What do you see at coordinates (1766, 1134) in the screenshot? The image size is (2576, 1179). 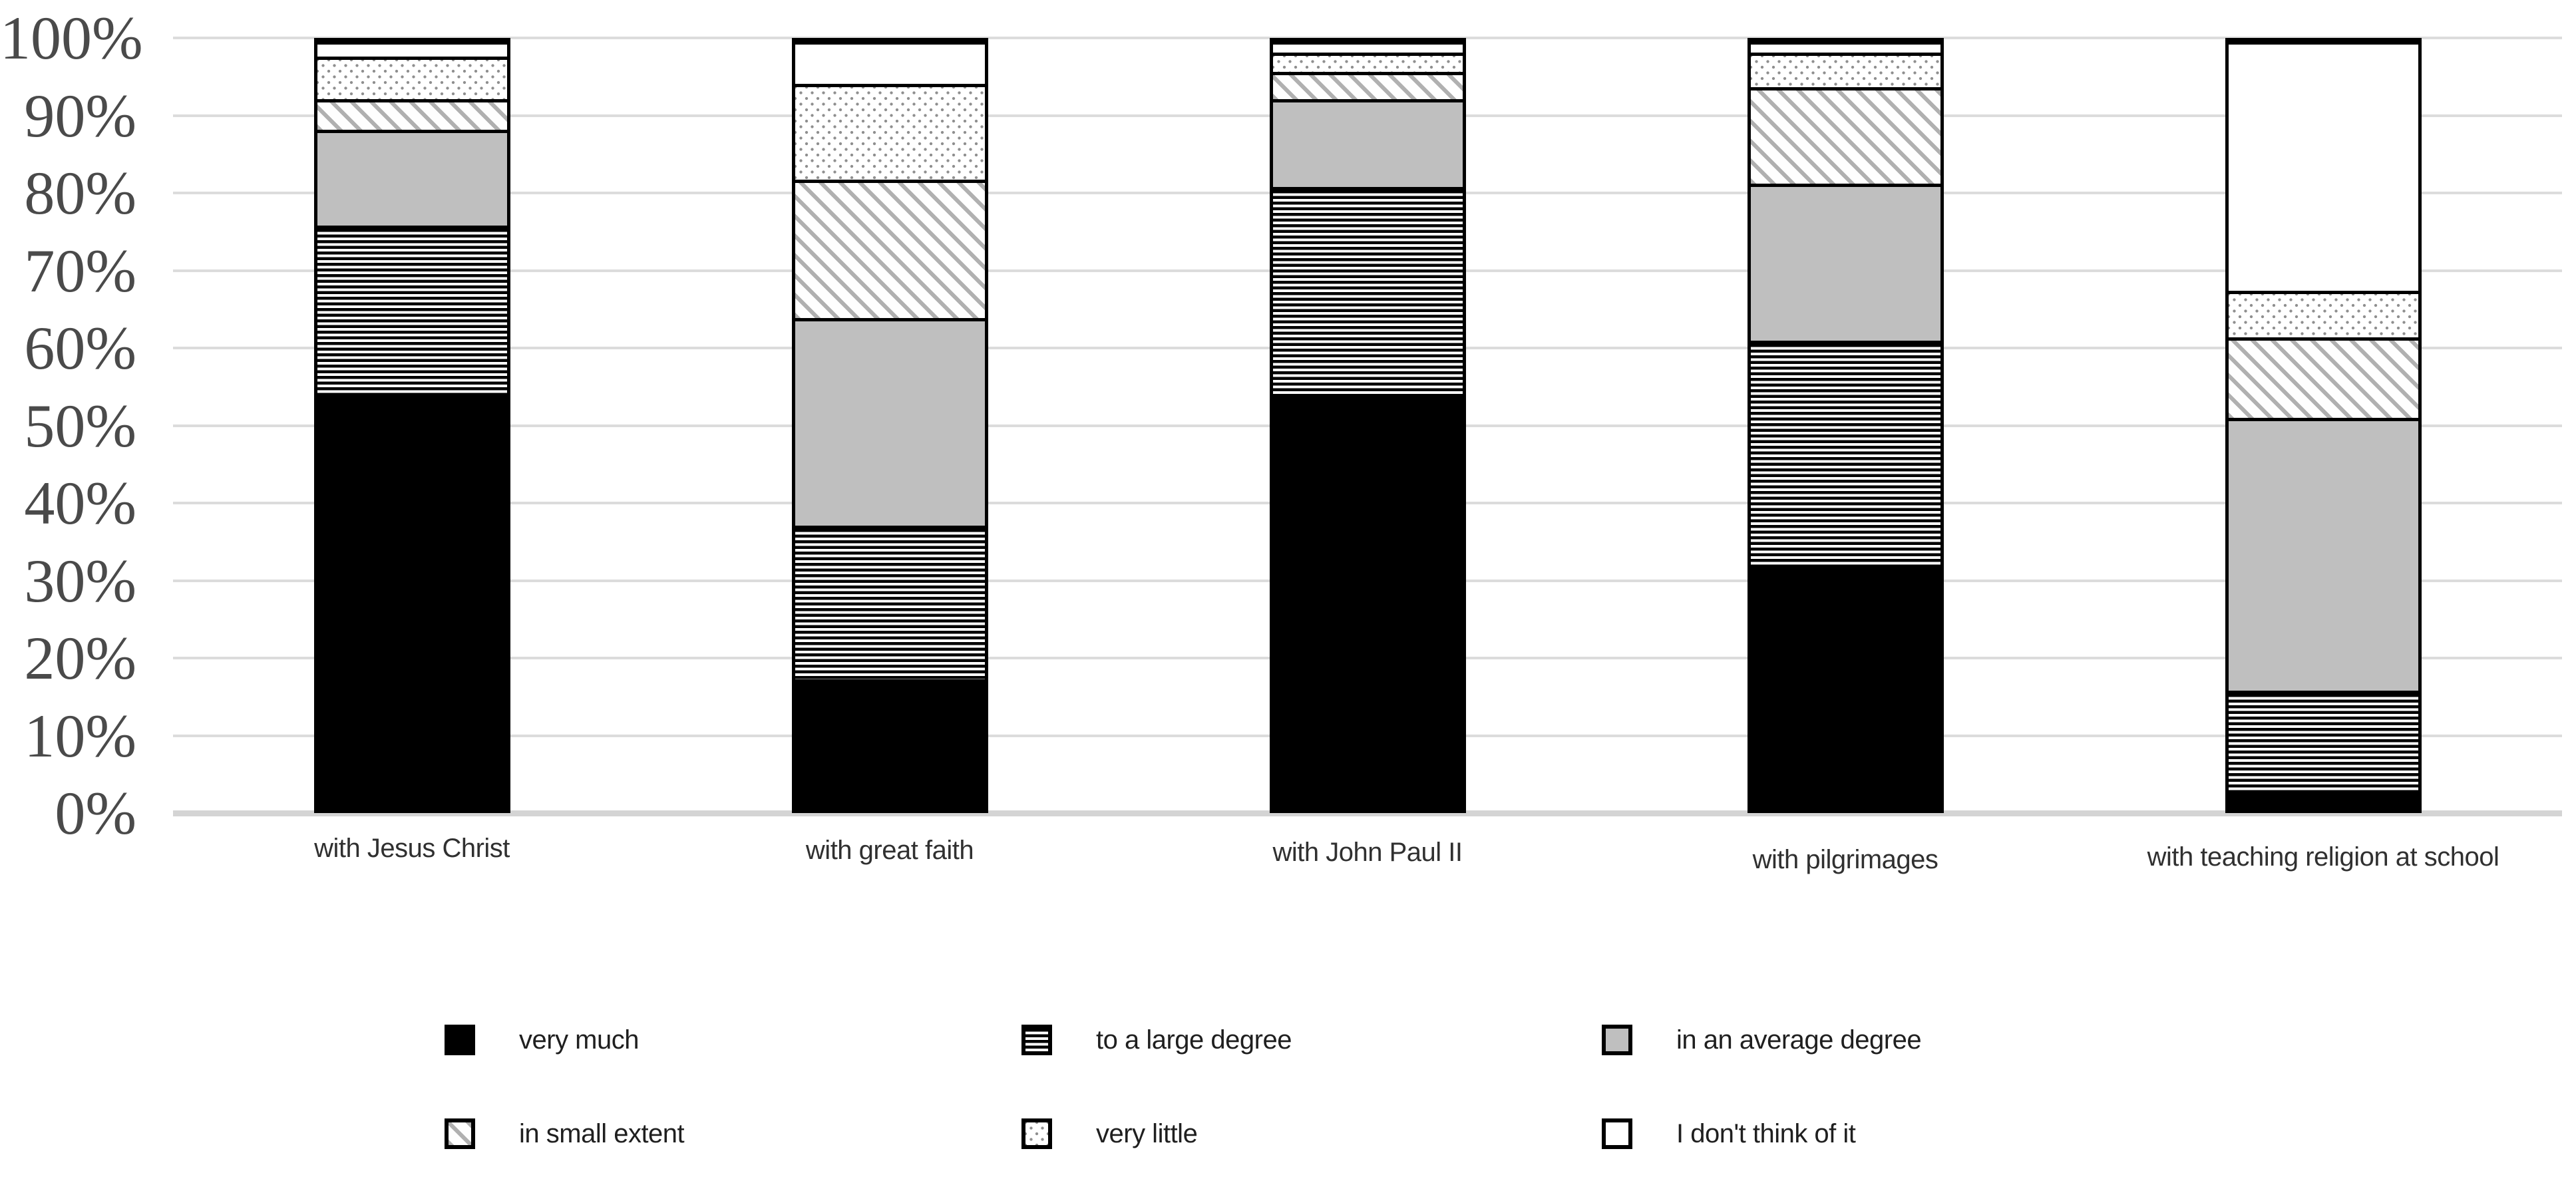 I see `legend-label-i-don-t-think-of-it: I don't think of it` at bounding box center [1766, 1134].